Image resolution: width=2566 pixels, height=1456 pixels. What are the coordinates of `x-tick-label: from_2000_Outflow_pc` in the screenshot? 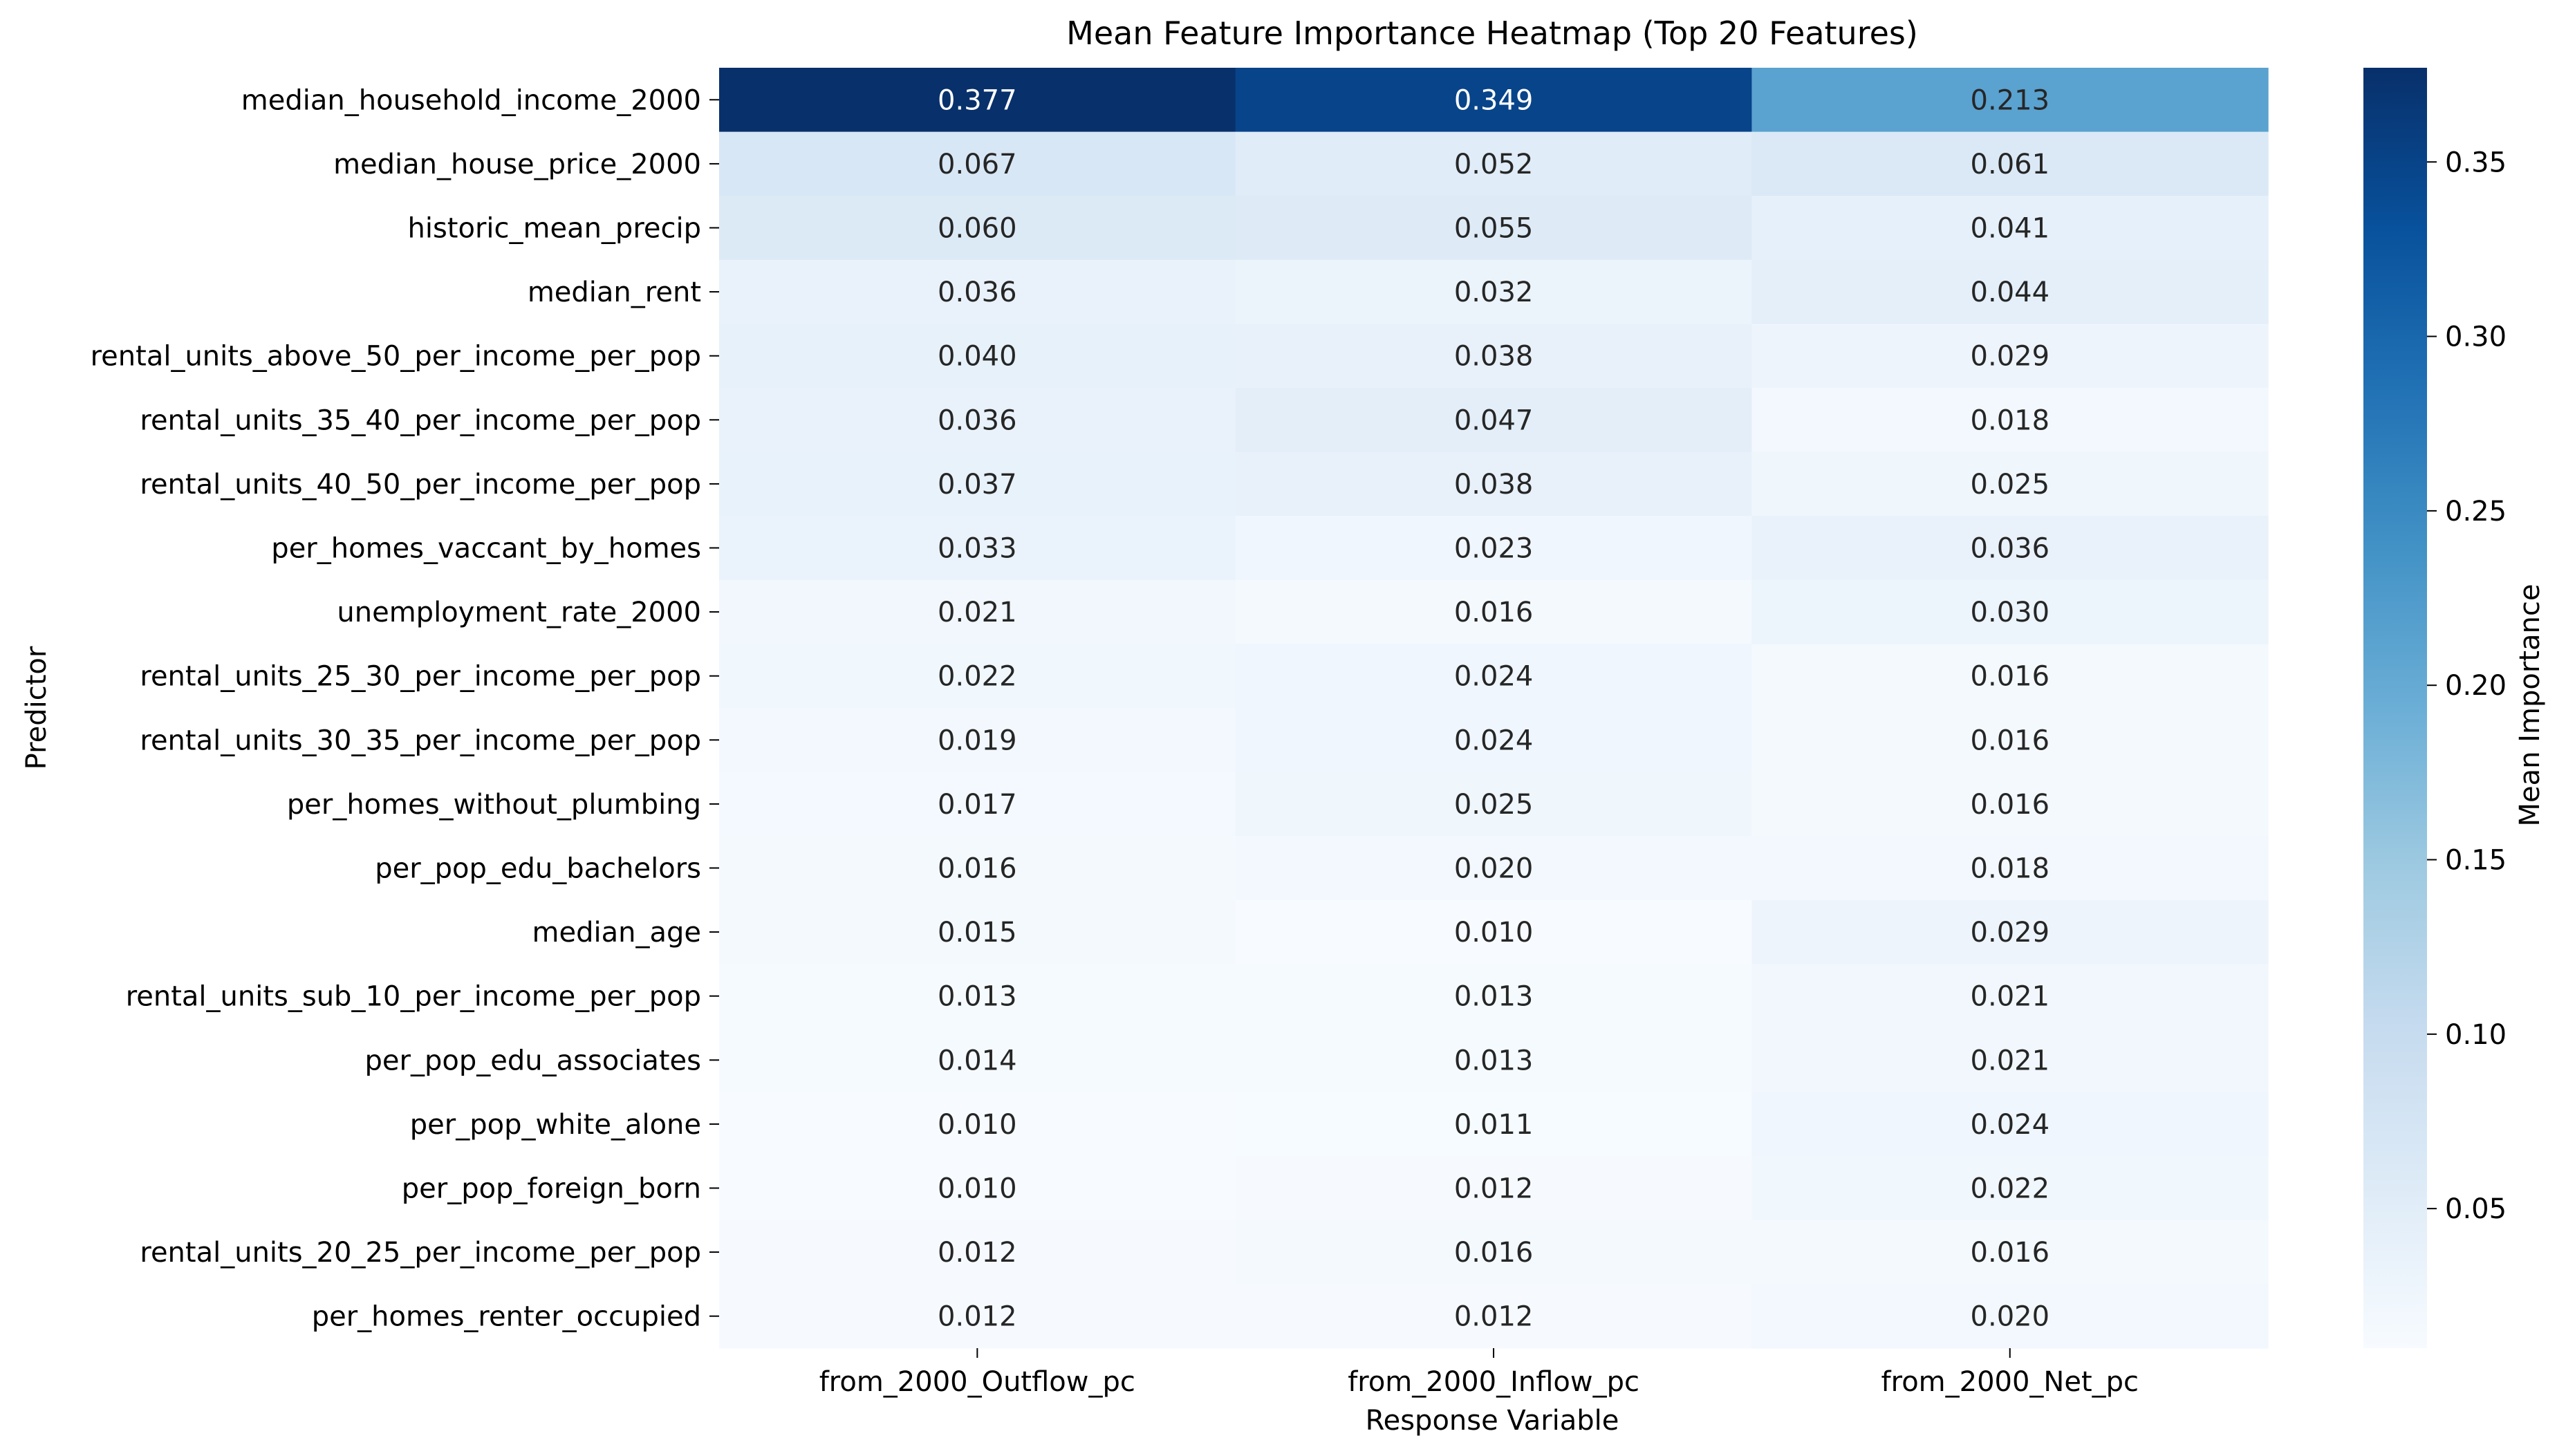 It's located at (977, 1382).